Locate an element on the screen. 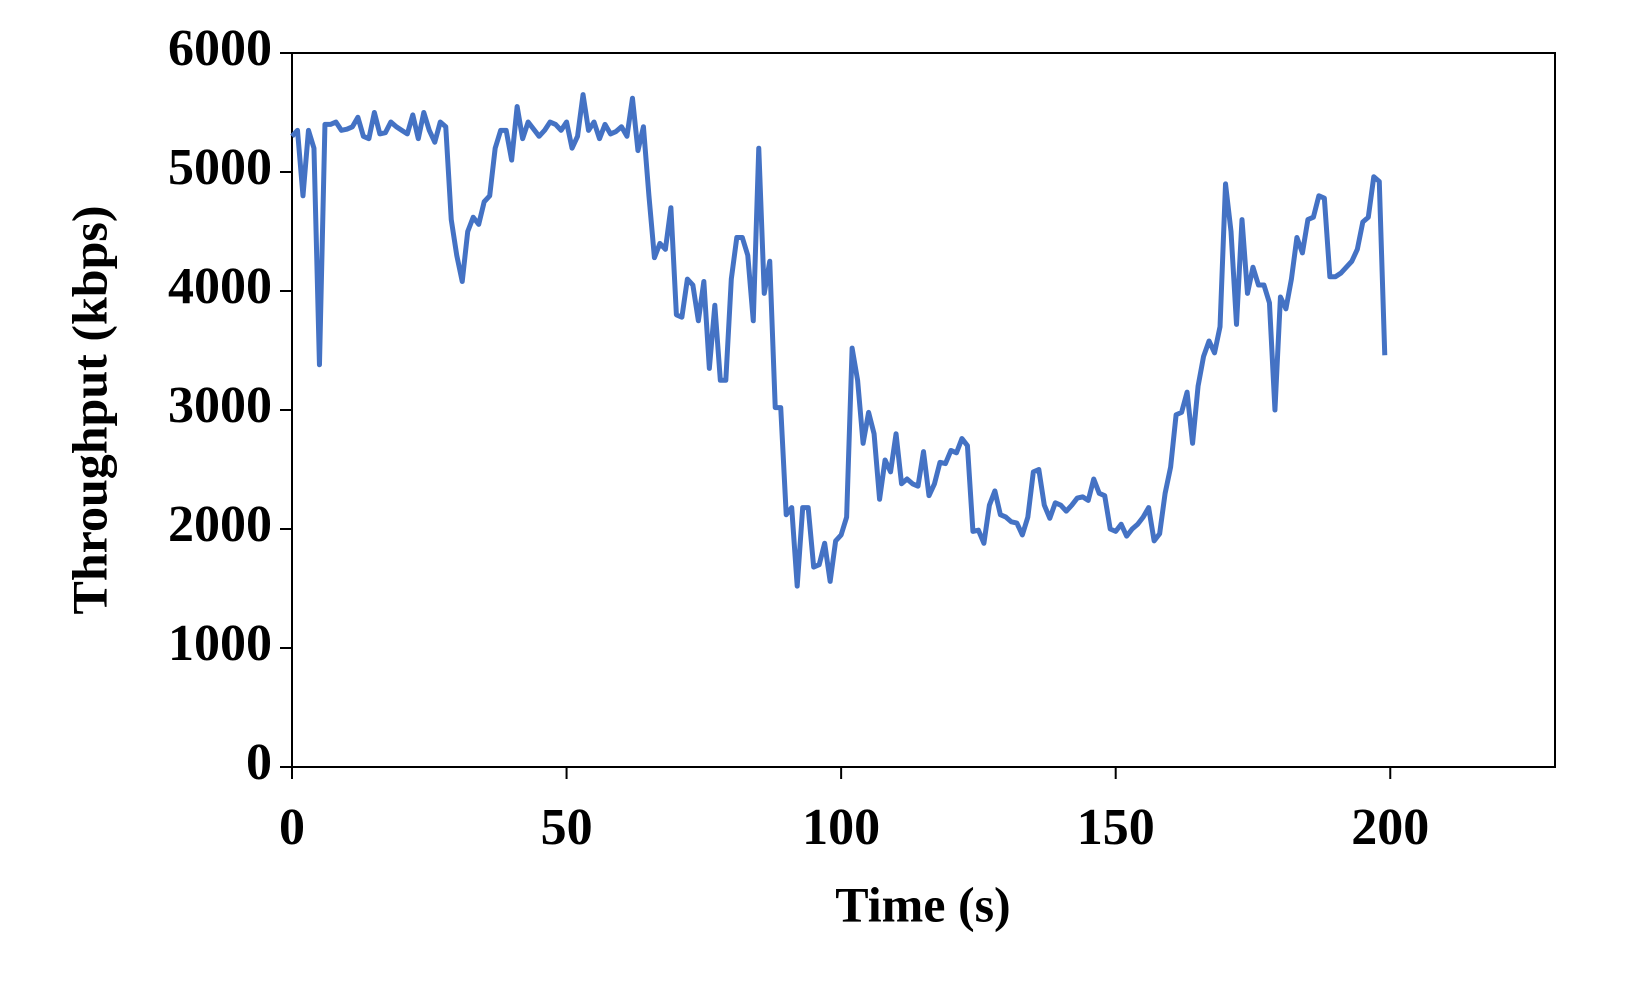 The width and height of the screenshot is (1639, 990). x-axis-title: Time (s) is located at coordinates (922, 904).